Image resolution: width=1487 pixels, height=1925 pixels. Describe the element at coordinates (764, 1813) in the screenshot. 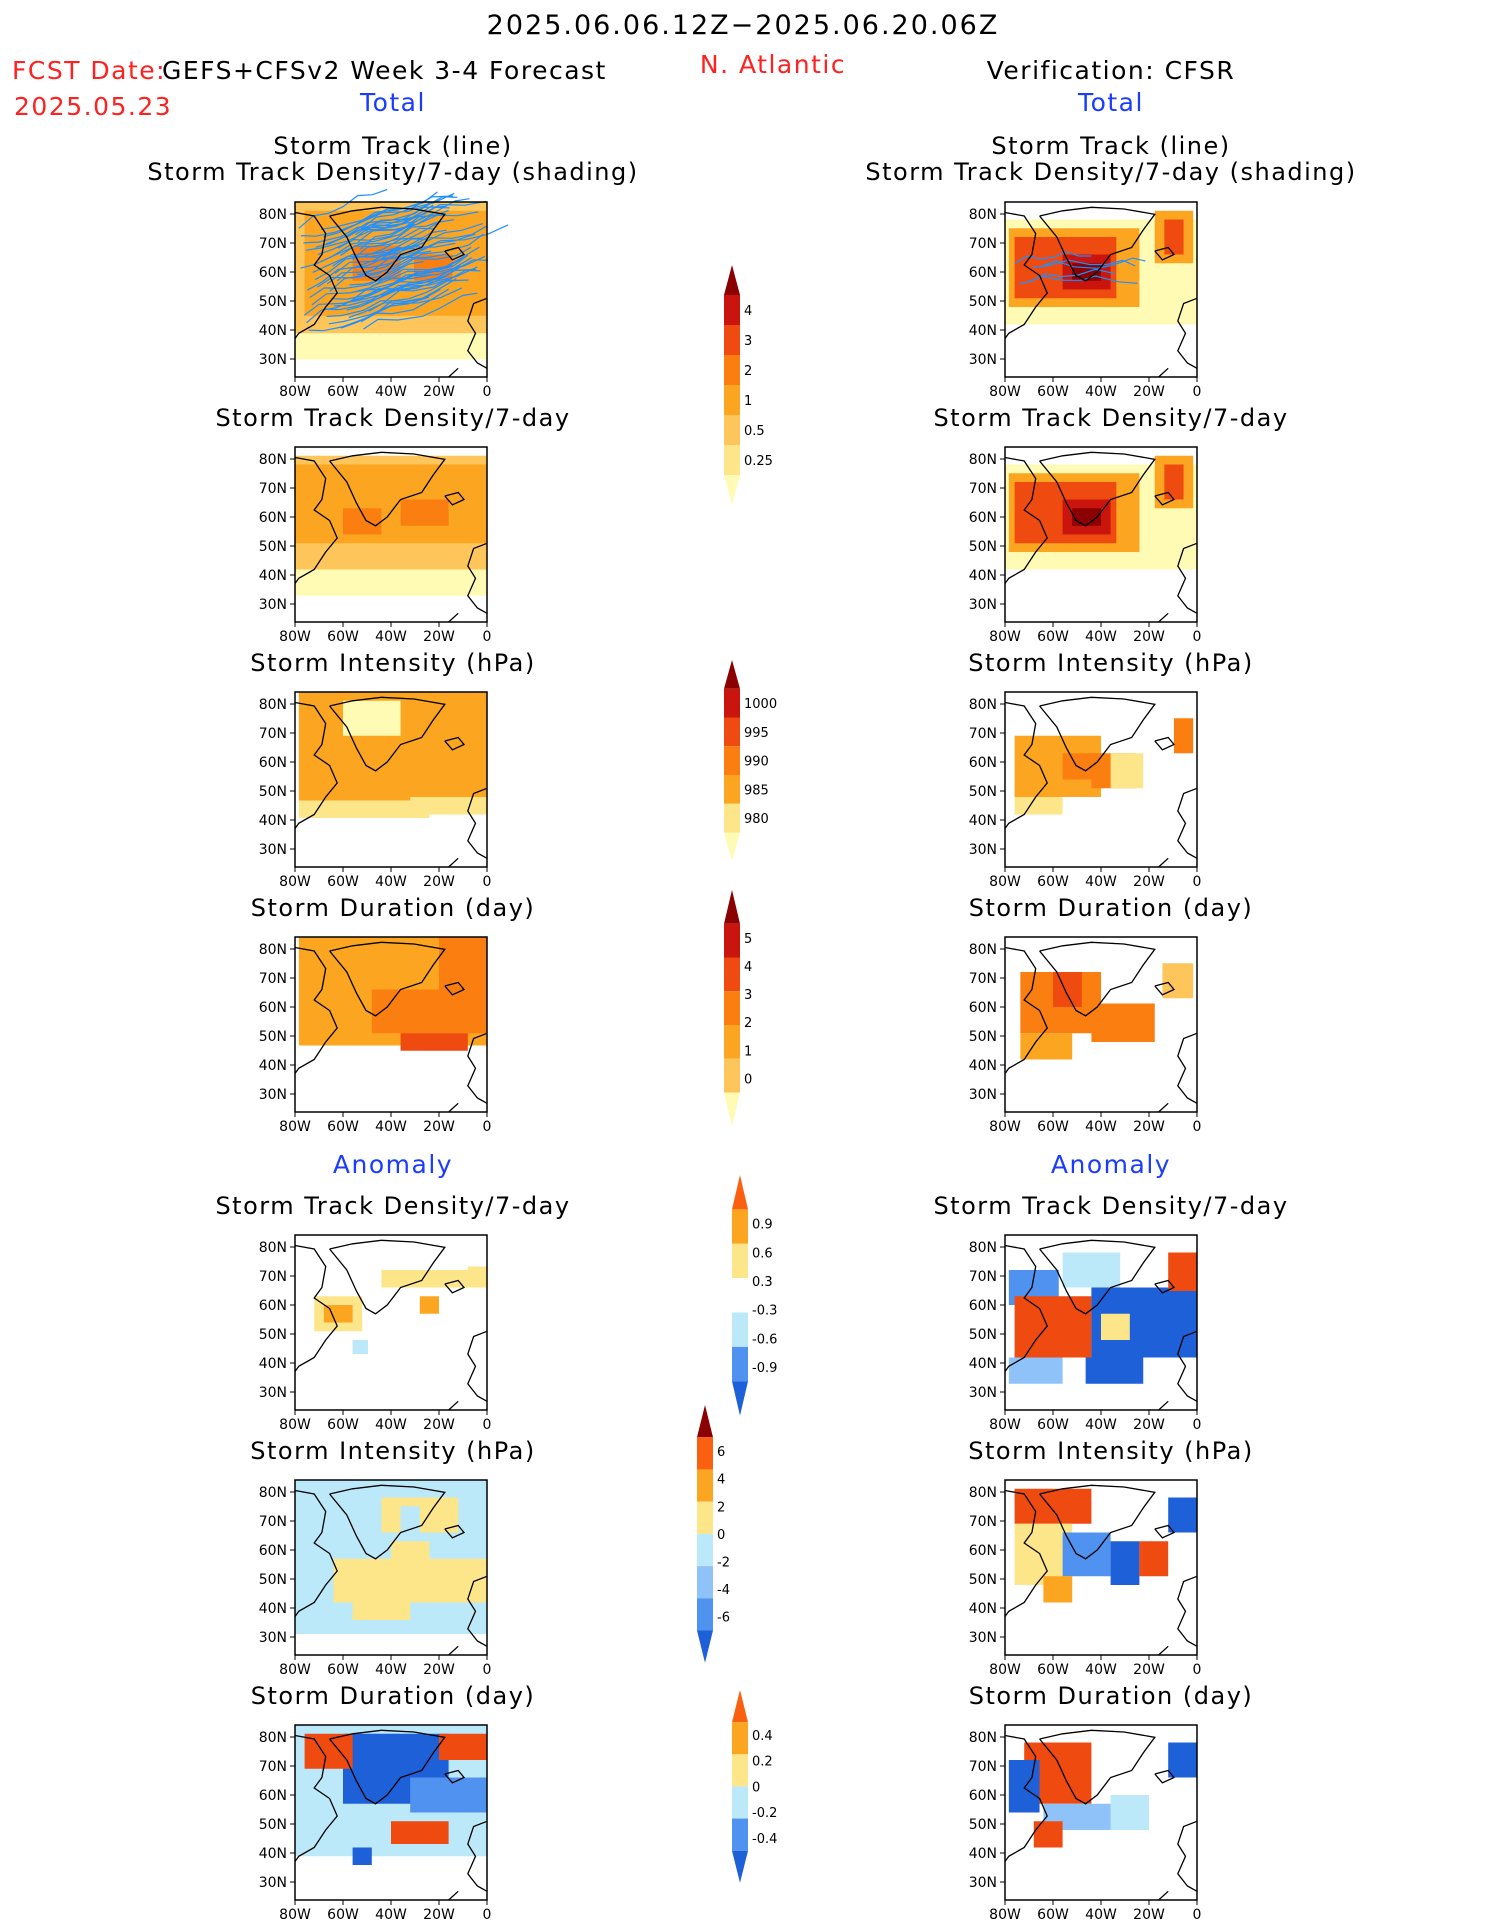

I see `colorbar-6-label: -0.2` at that location.